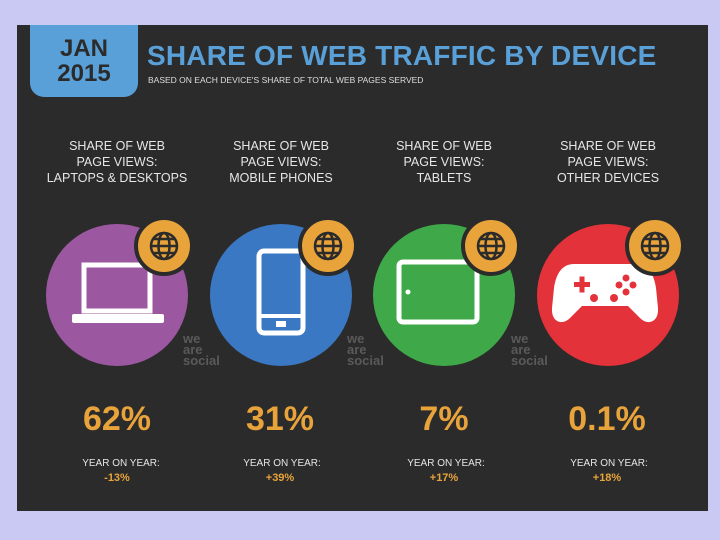 The width and height of the screenshot is (720, 540). Describe the element at coordinates (438, 292) in the screenshot. I see `tablet-icon` at that location.